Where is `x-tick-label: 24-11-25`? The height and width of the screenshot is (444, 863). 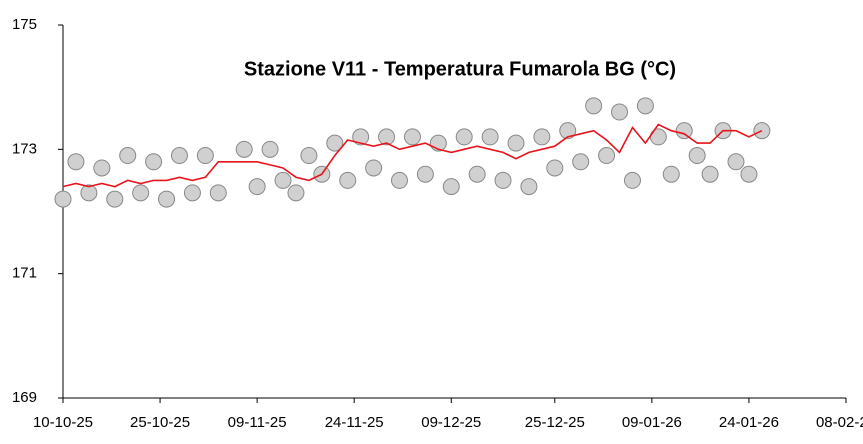
x-tick-label: 24-11-25 is located at coordinates (354, 422).